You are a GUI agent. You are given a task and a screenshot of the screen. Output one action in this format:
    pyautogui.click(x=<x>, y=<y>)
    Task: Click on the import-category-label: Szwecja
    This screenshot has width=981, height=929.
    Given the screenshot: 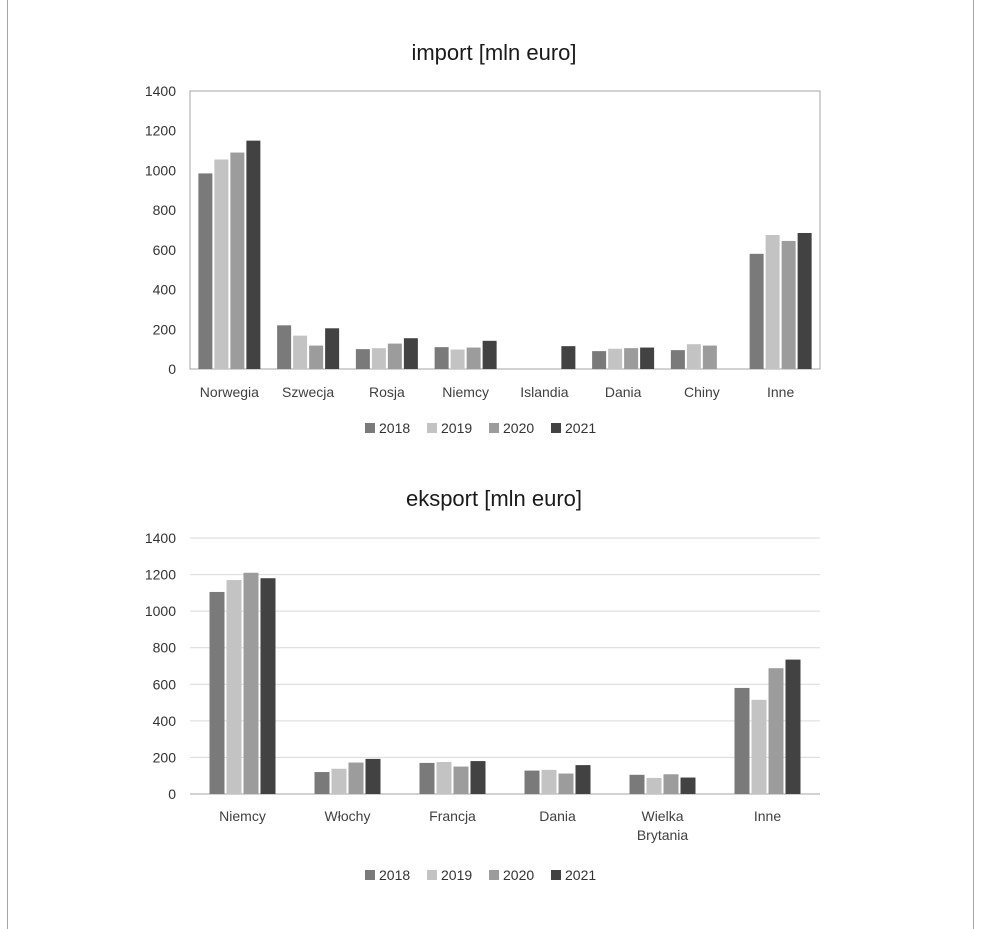 What is the action you would take?
    pyautogui.click(x=308, y=392)
    